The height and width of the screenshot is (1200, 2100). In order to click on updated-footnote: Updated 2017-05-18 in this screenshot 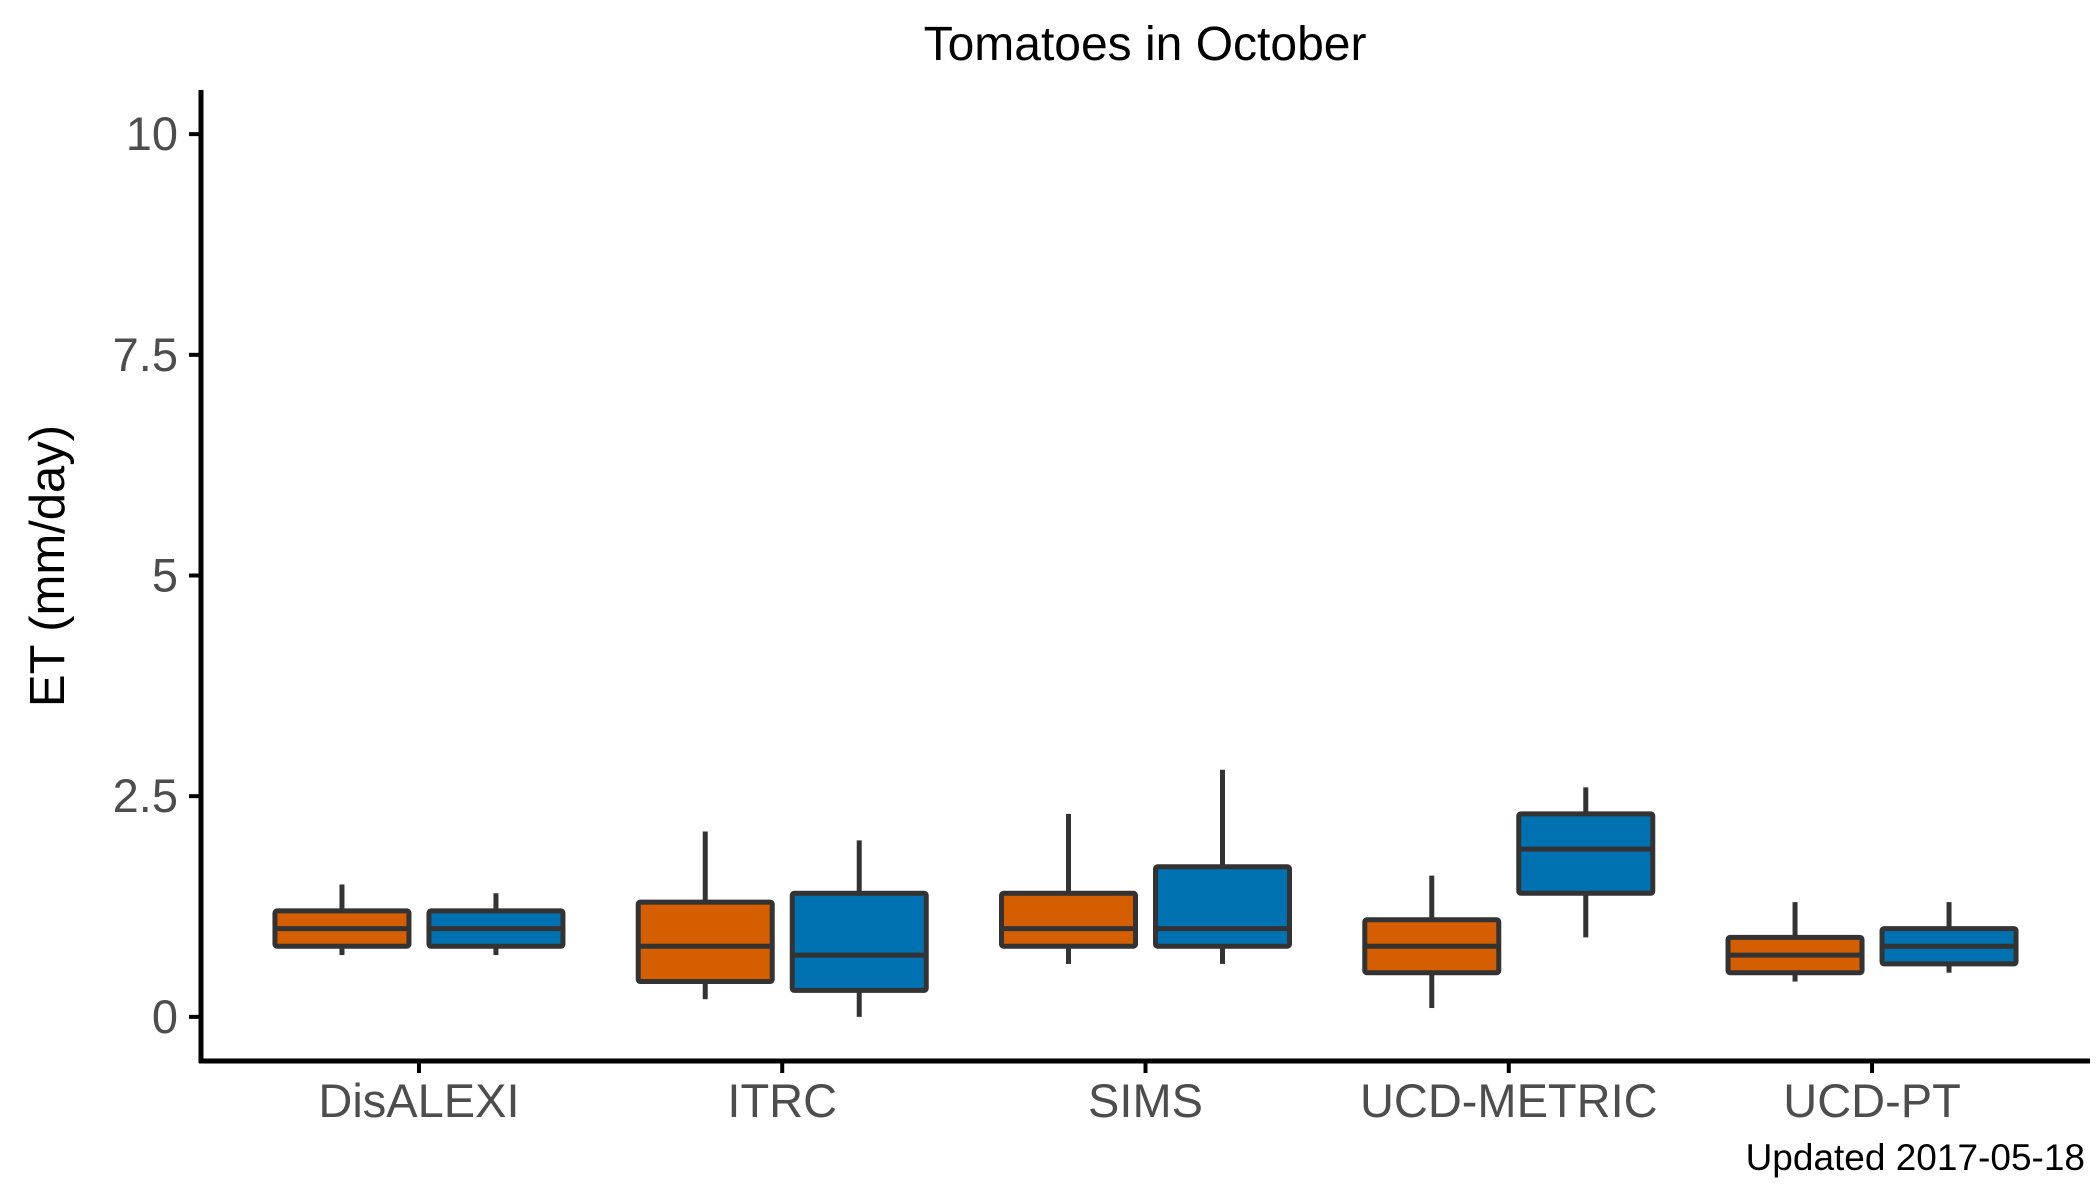, I will do `click(1915, 1157)`.